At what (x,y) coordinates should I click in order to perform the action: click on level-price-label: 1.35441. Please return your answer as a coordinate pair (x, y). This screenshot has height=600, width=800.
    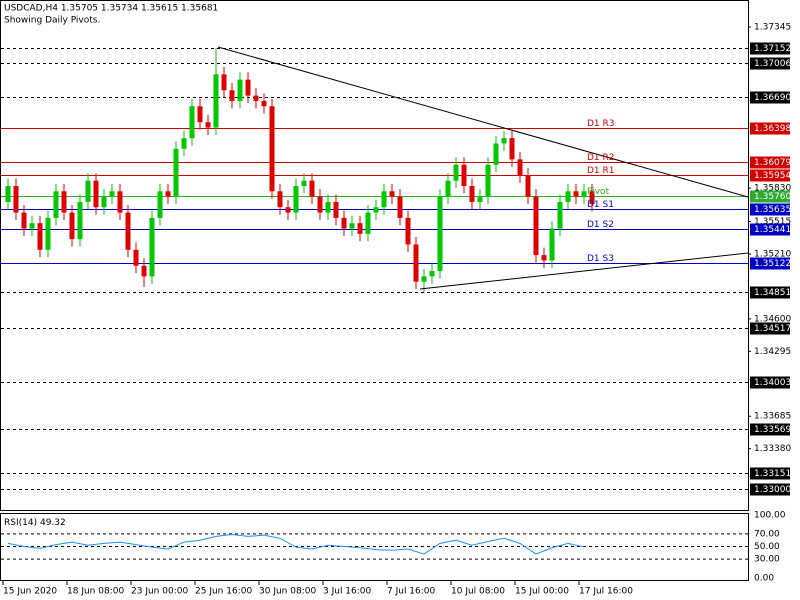
    Looking at the image, I should click on (772, 230).